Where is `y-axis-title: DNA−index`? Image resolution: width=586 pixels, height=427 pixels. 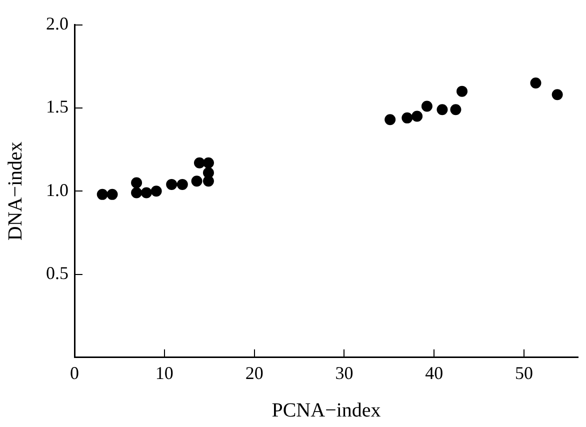
y-axis-title: DNA−index is located at coordinates (15, 191).